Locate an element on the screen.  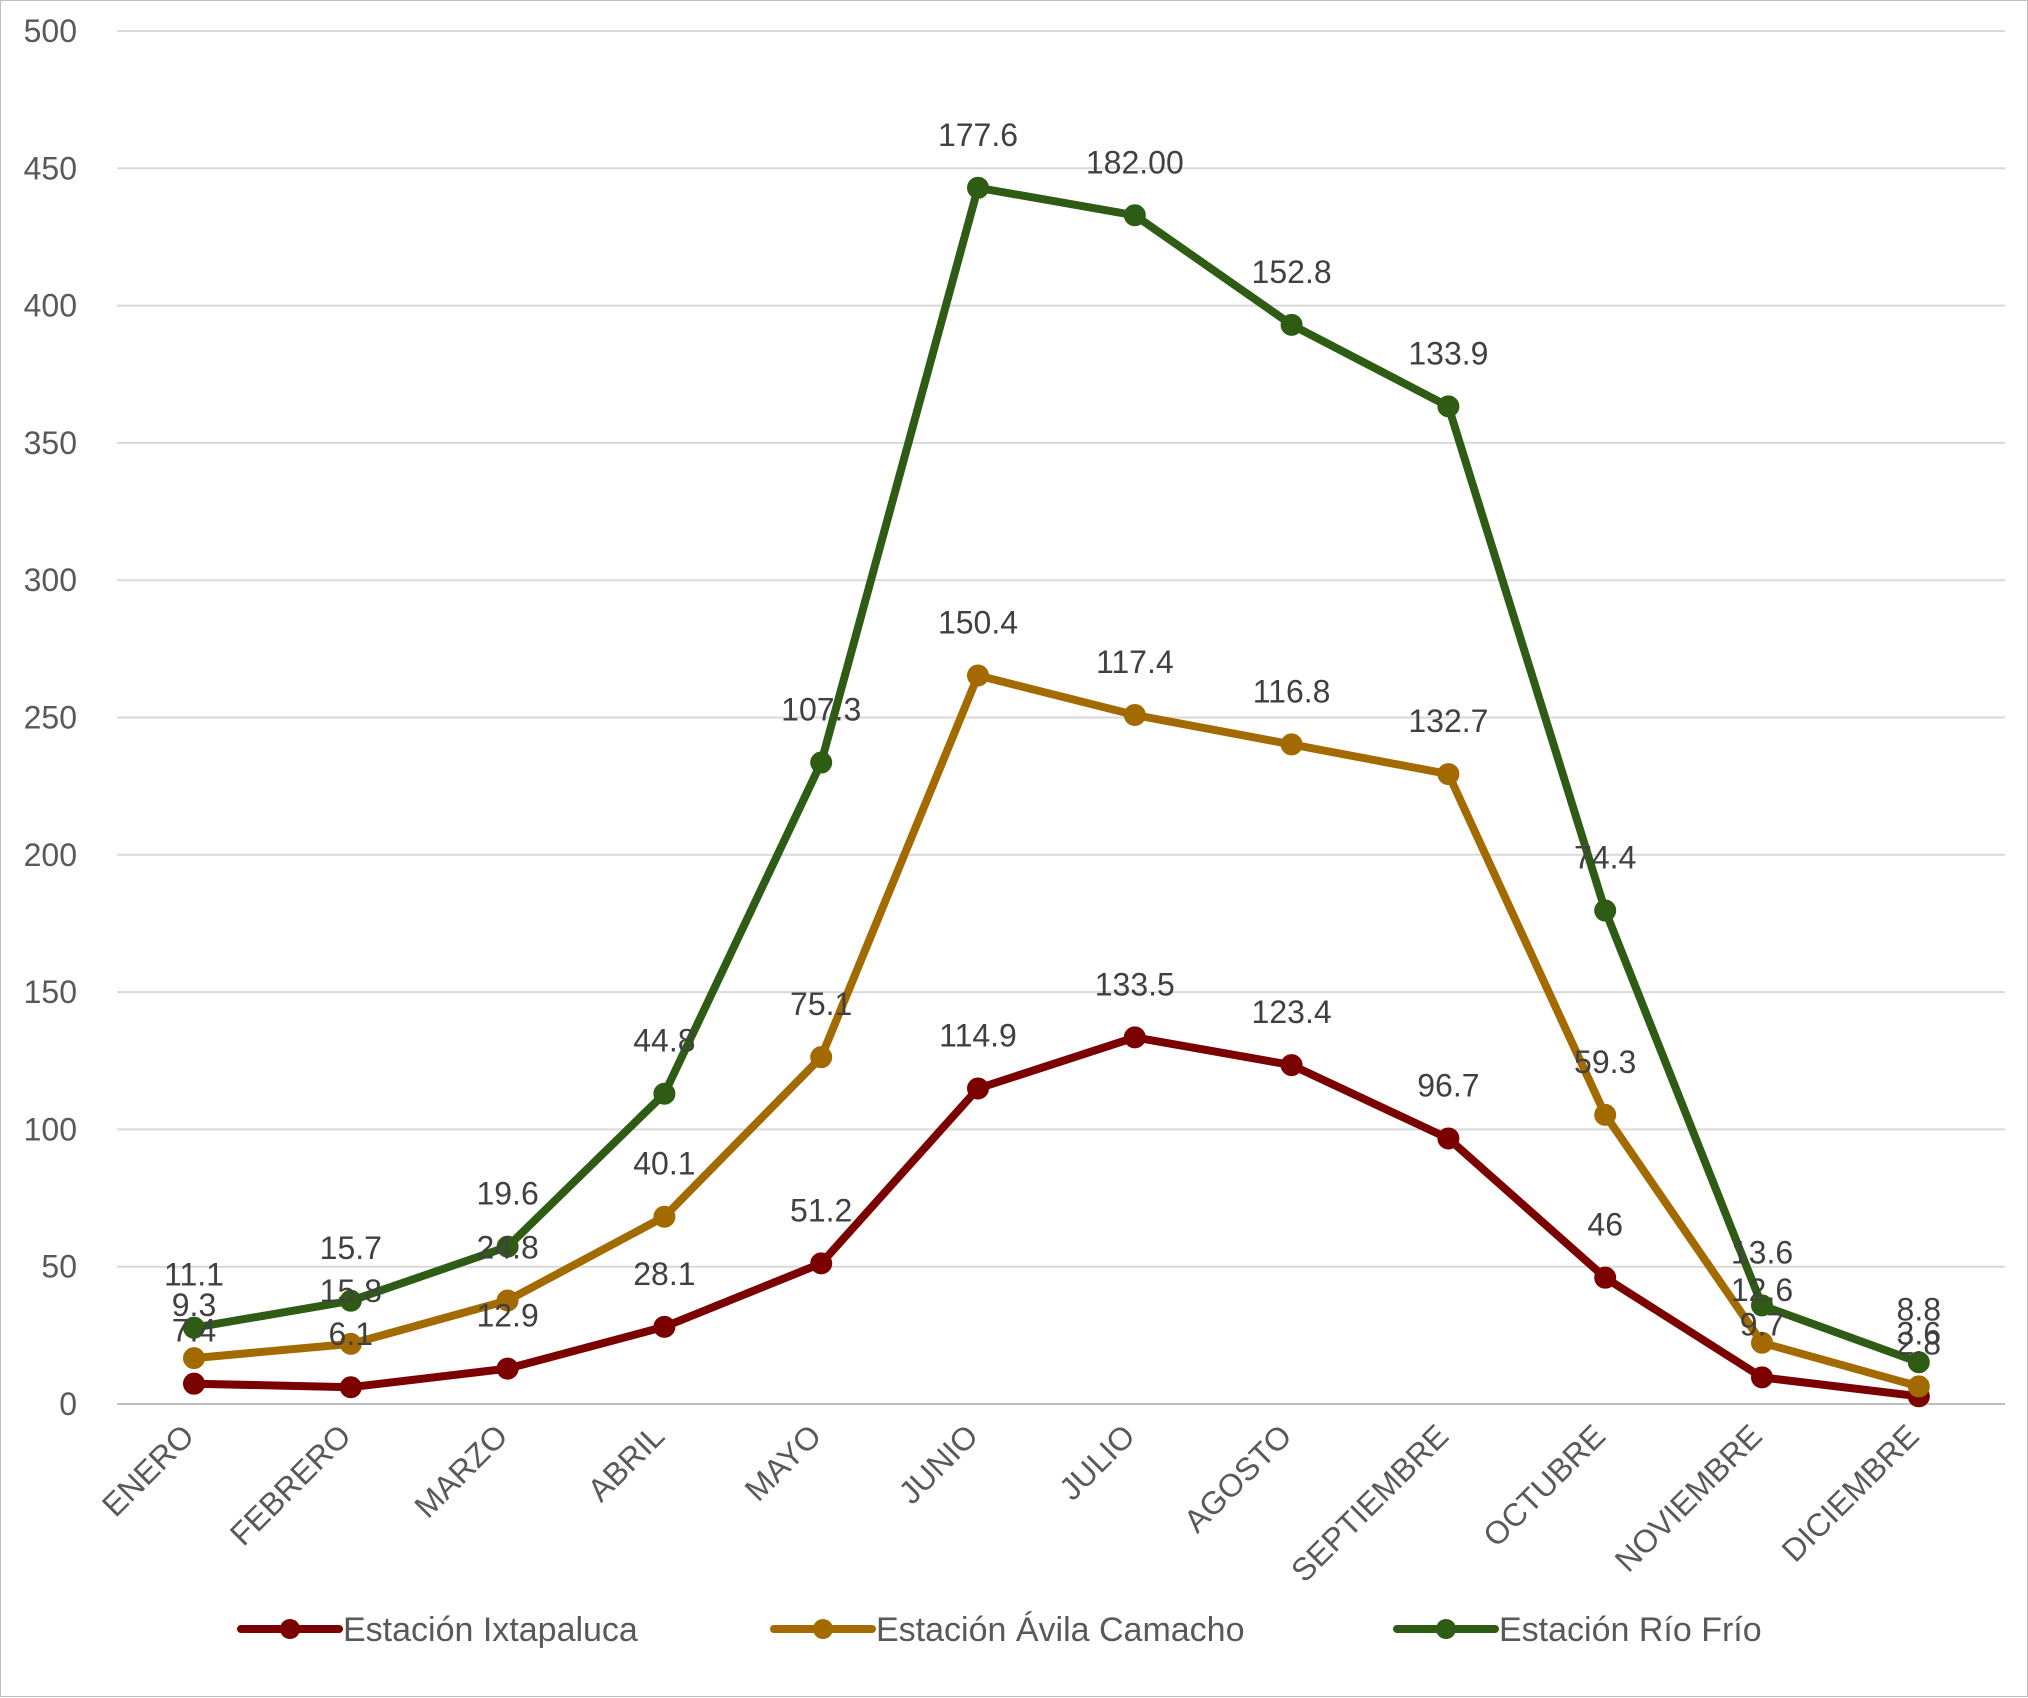
marker-estacion-ixtapaluca-julio is located at coordinates (1134, 1037).